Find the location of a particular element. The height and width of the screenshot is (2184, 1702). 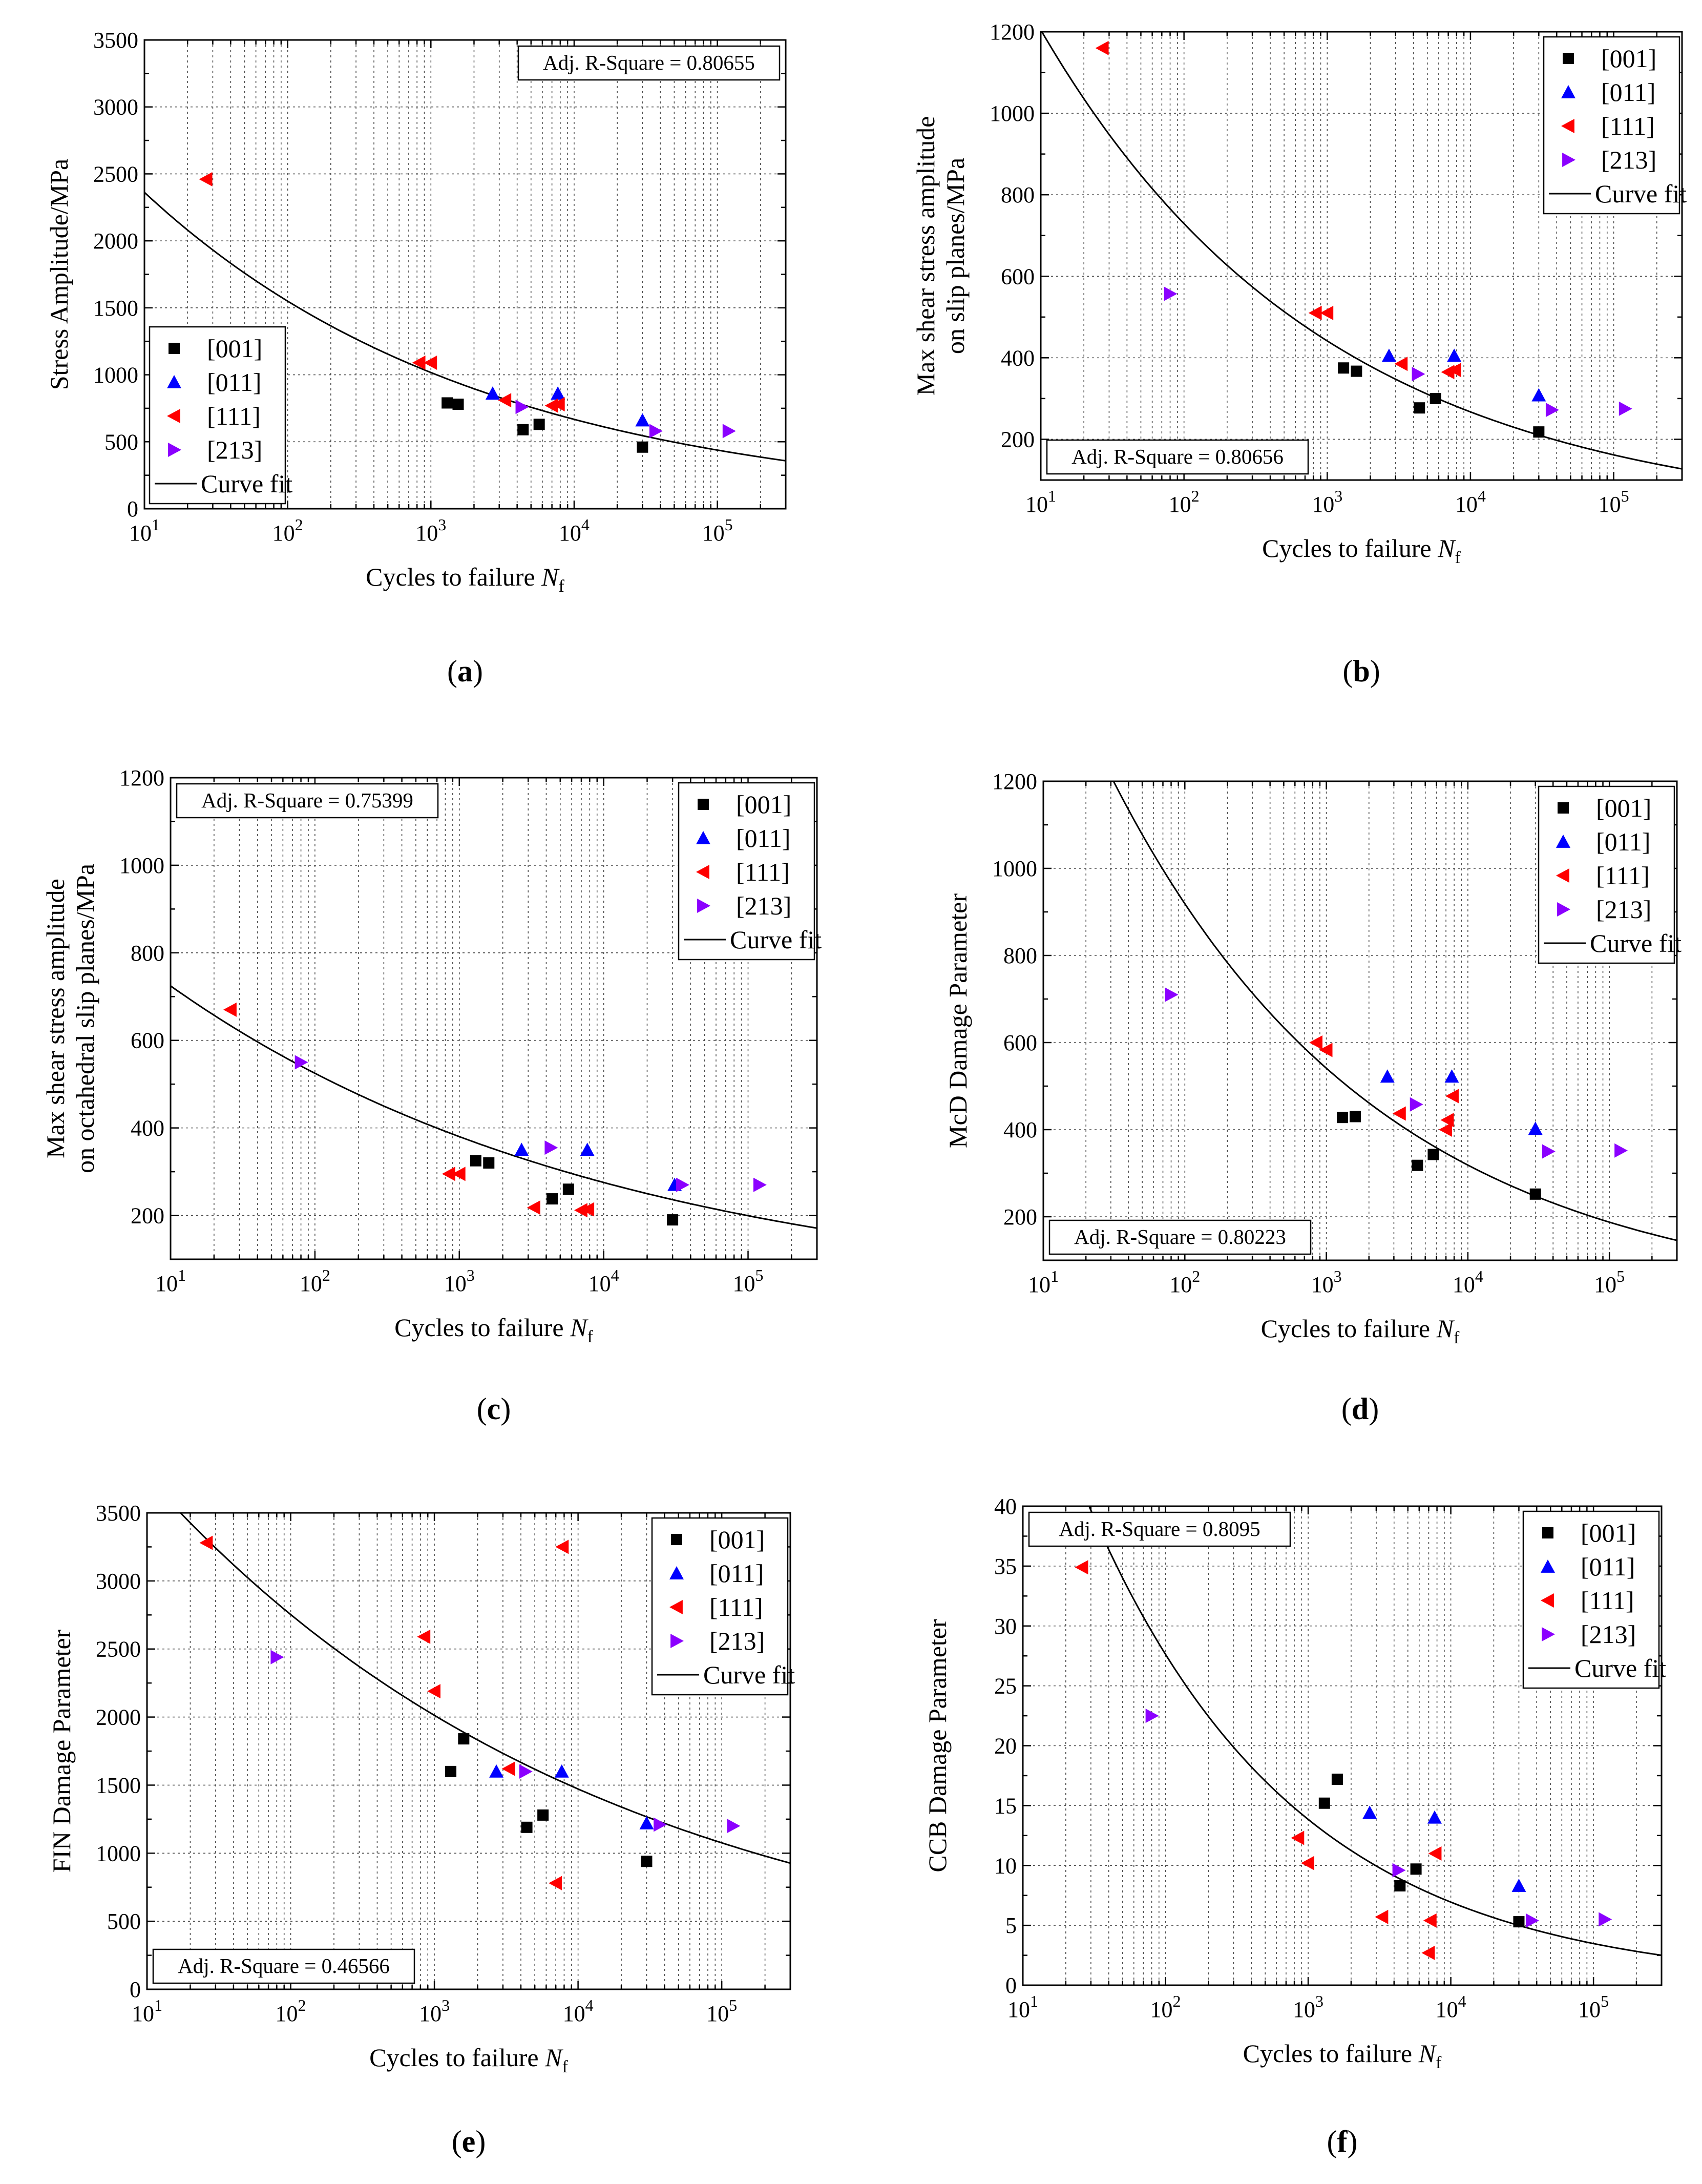

y-tick-label: 3500 is located at coordinates (119, 1513).